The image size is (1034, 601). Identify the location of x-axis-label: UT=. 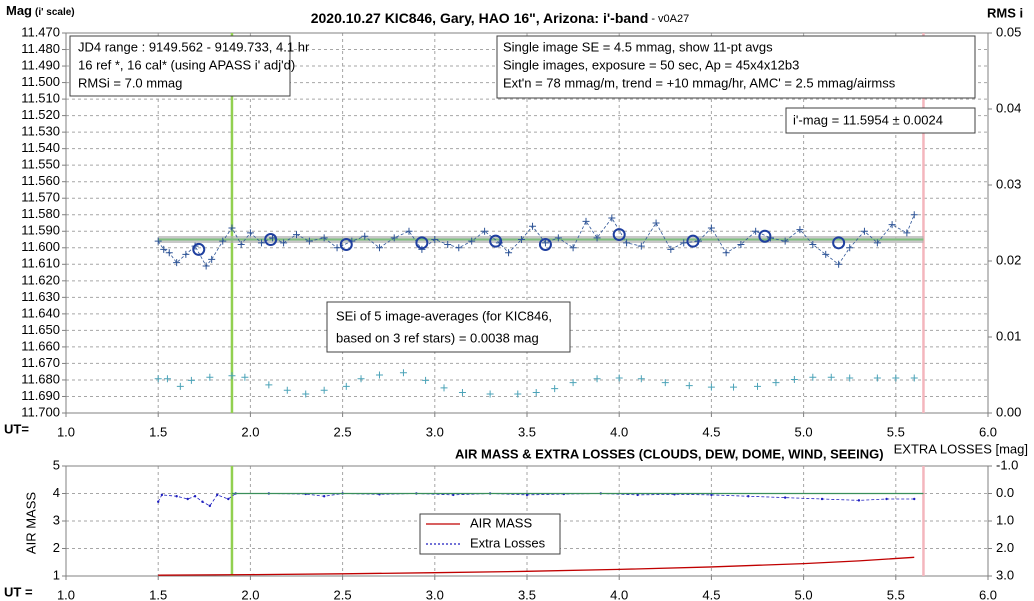
(16, 428).